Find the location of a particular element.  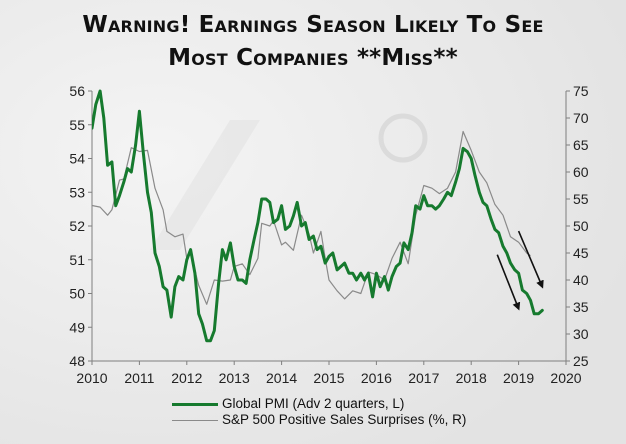

right-y-tick-label: 25 is located at coordinates (581, 361).